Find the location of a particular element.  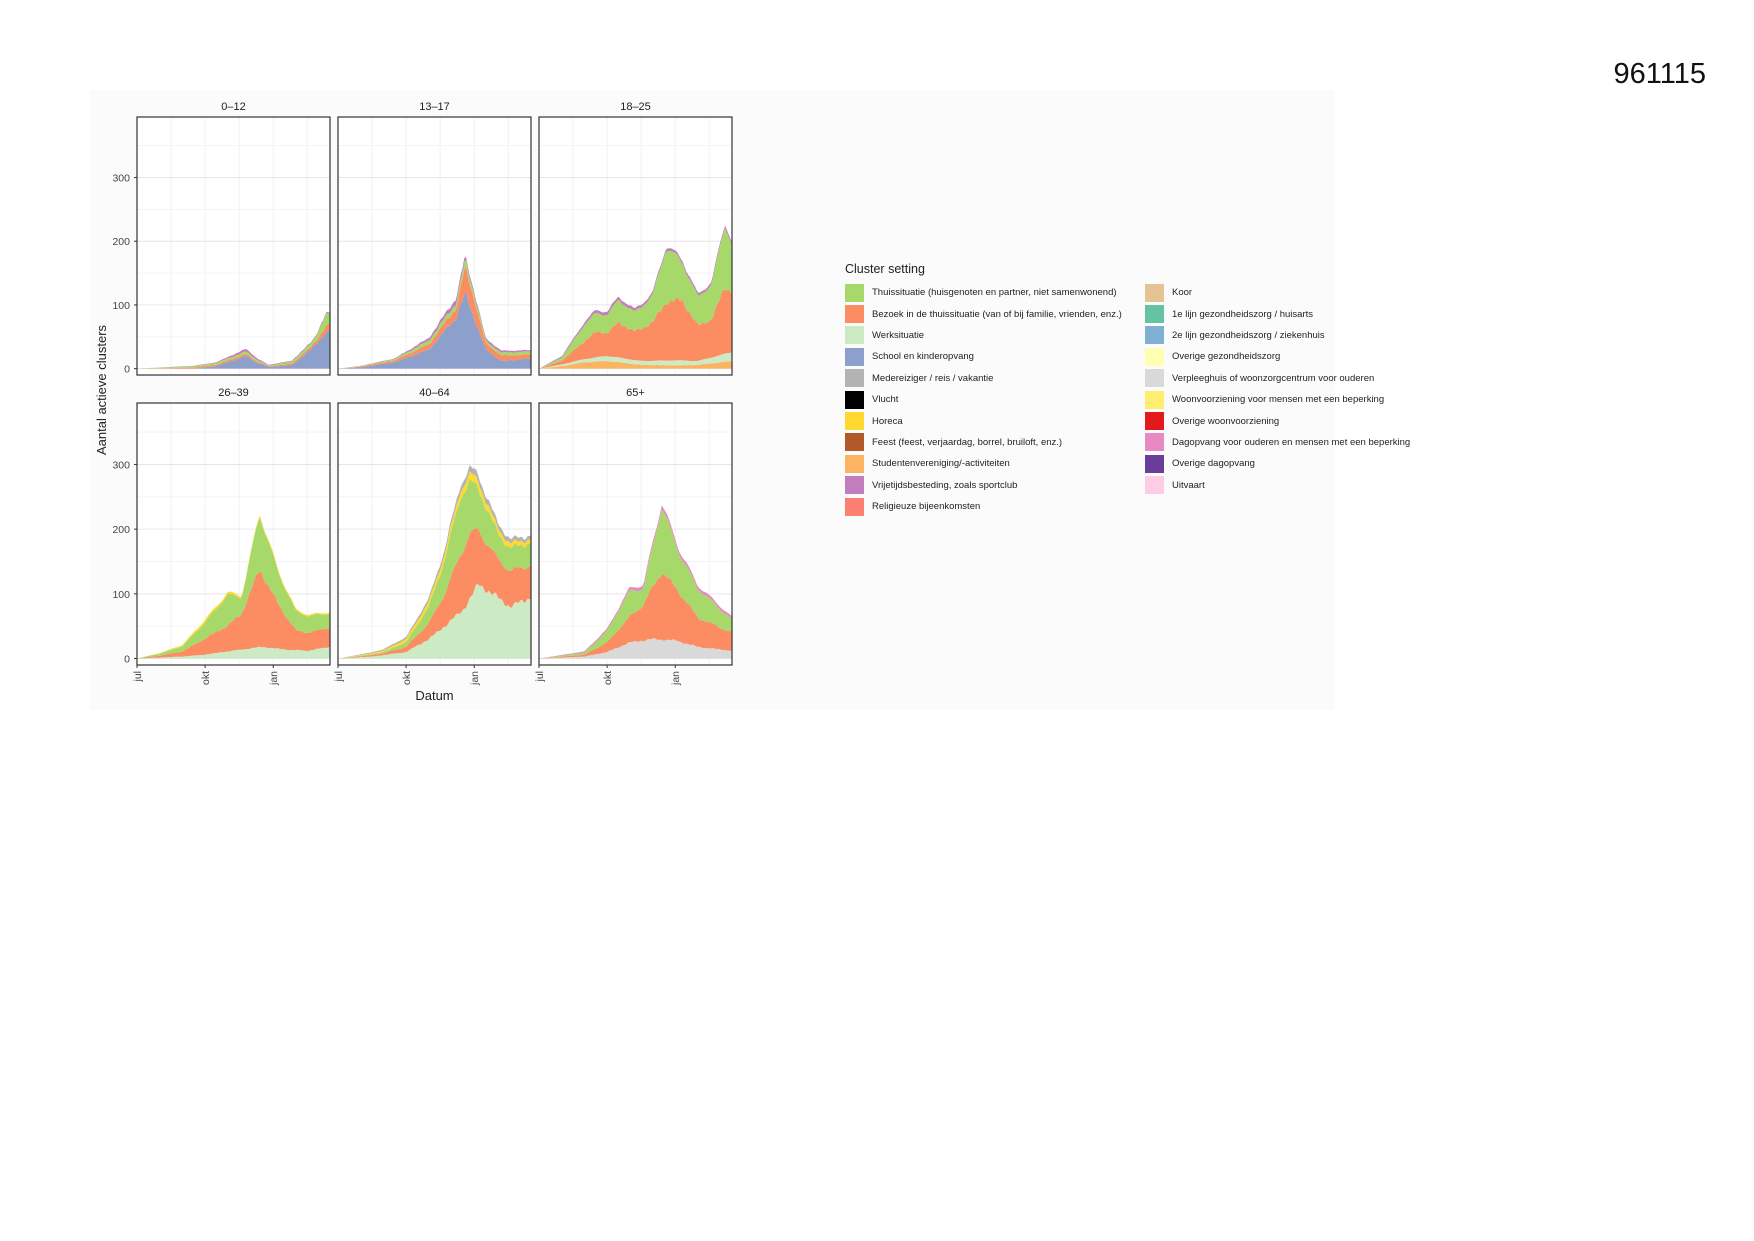

legend-label: Overige dagopvang is located at coordinates (1213, 464).